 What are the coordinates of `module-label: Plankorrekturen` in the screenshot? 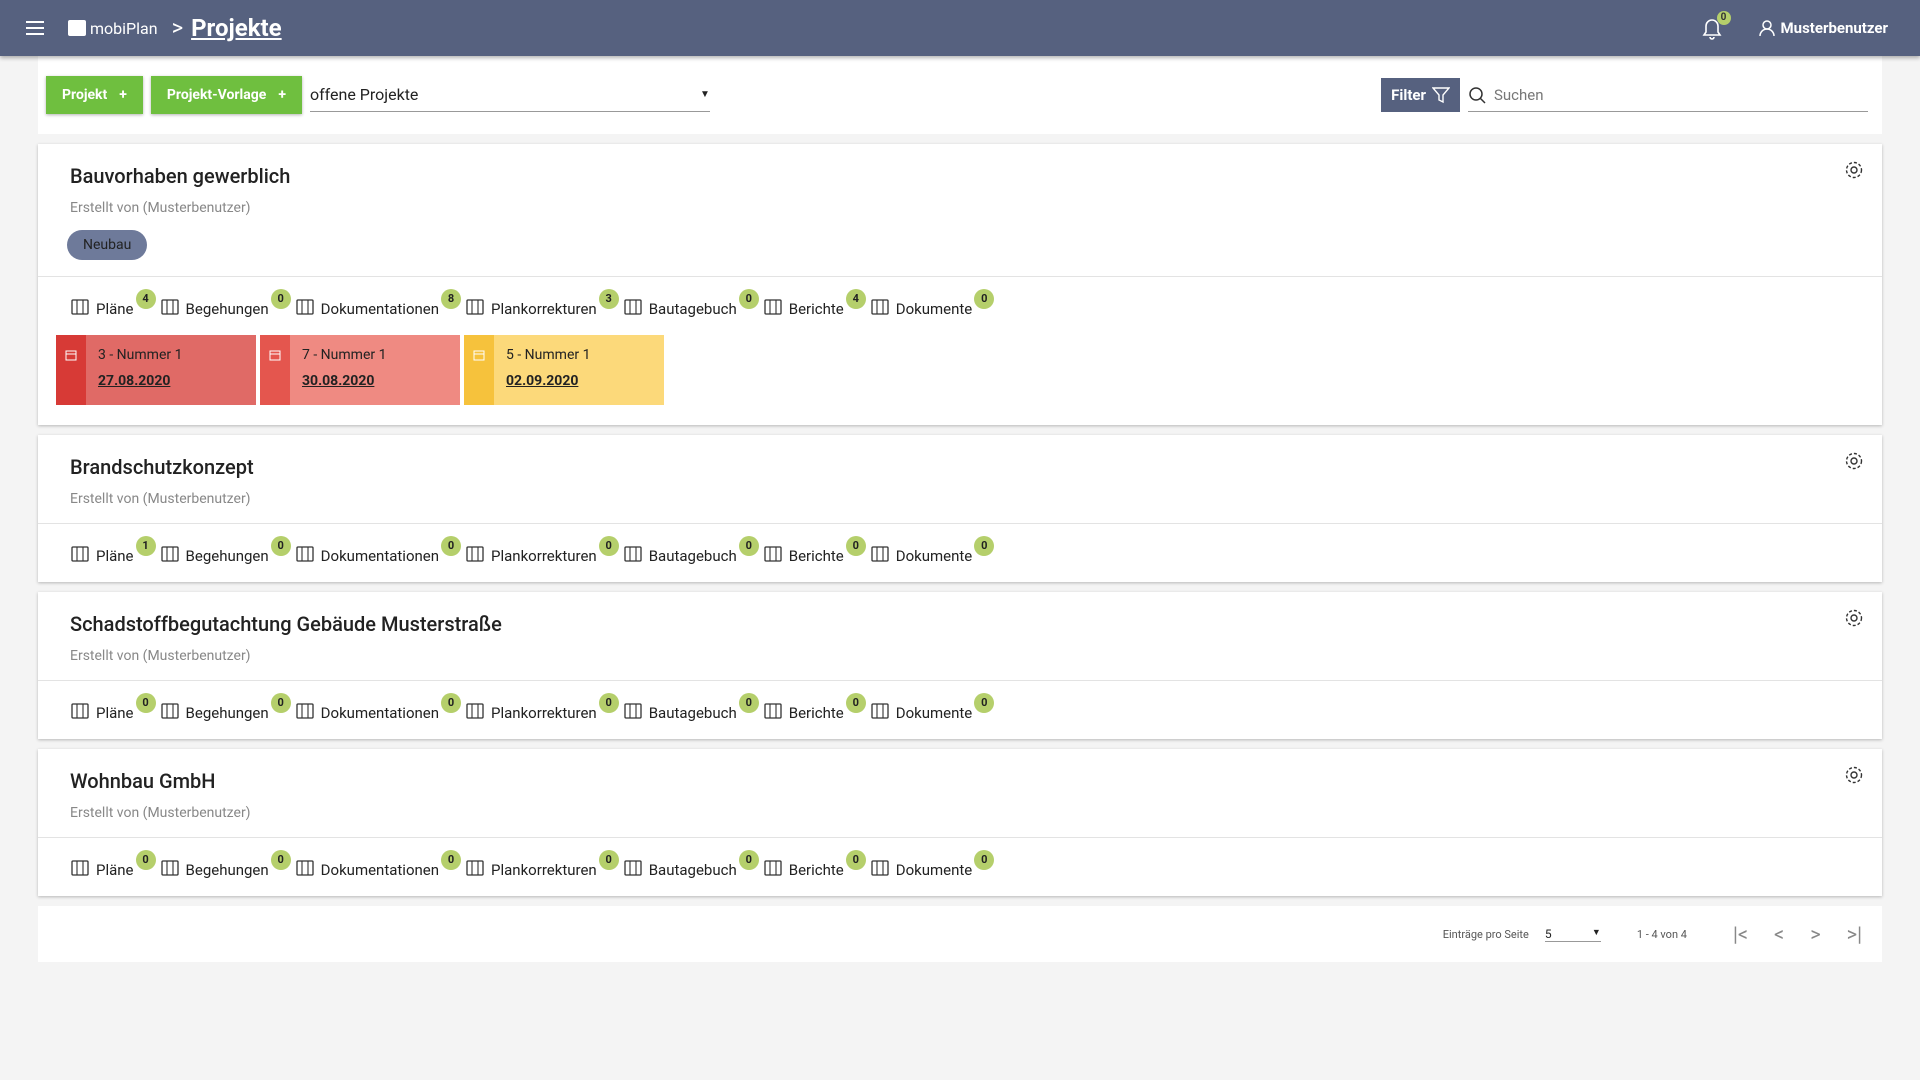 It's located at (544, 713).